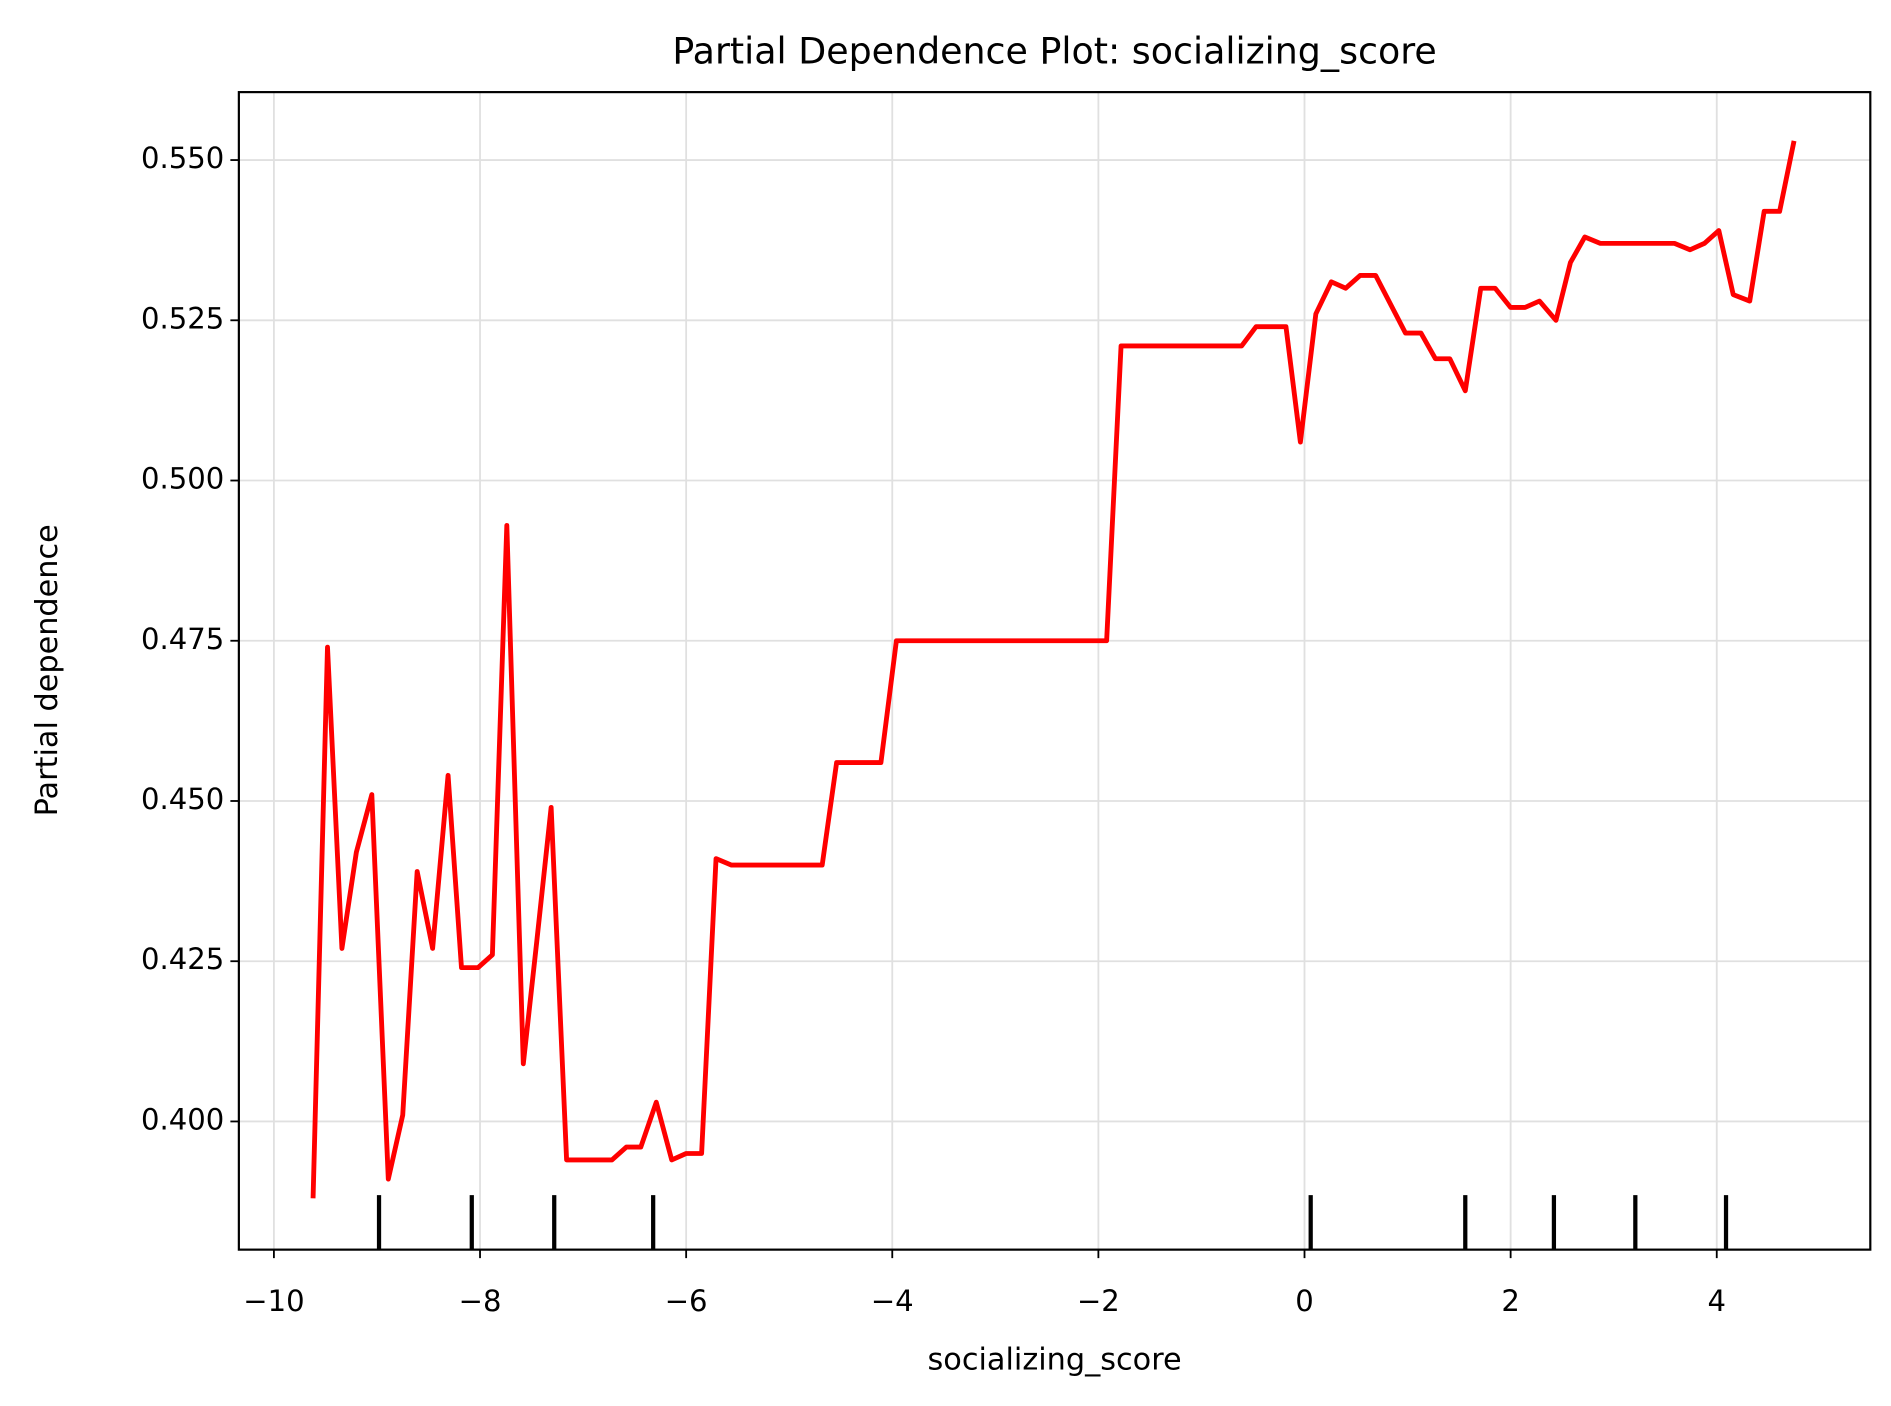 Image resolution: width=1891 pixels, height=1406 pixels. I want to click on y-tick-label: 0.475, so click(182, 639).